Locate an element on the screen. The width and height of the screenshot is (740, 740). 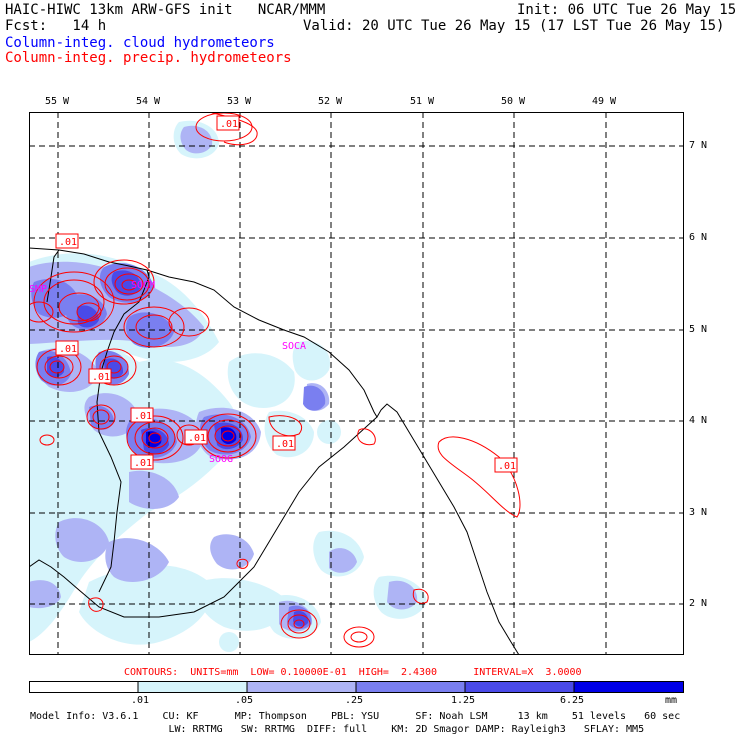
station-label: SOCM is located at coordinates (143, 285).